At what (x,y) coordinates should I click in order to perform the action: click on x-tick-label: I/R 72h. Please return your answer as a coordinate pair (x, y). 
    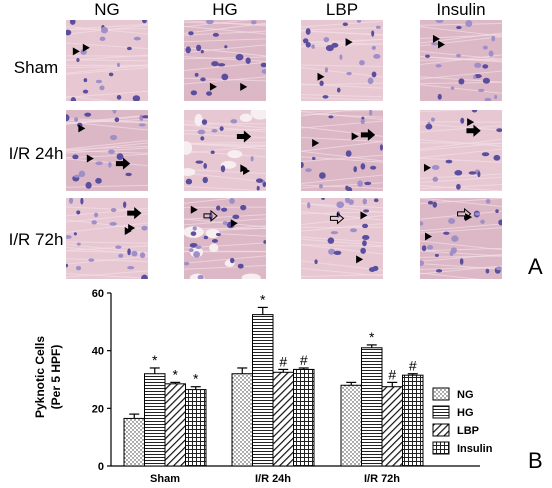
    Looking at the image, I should click on (382, 479).